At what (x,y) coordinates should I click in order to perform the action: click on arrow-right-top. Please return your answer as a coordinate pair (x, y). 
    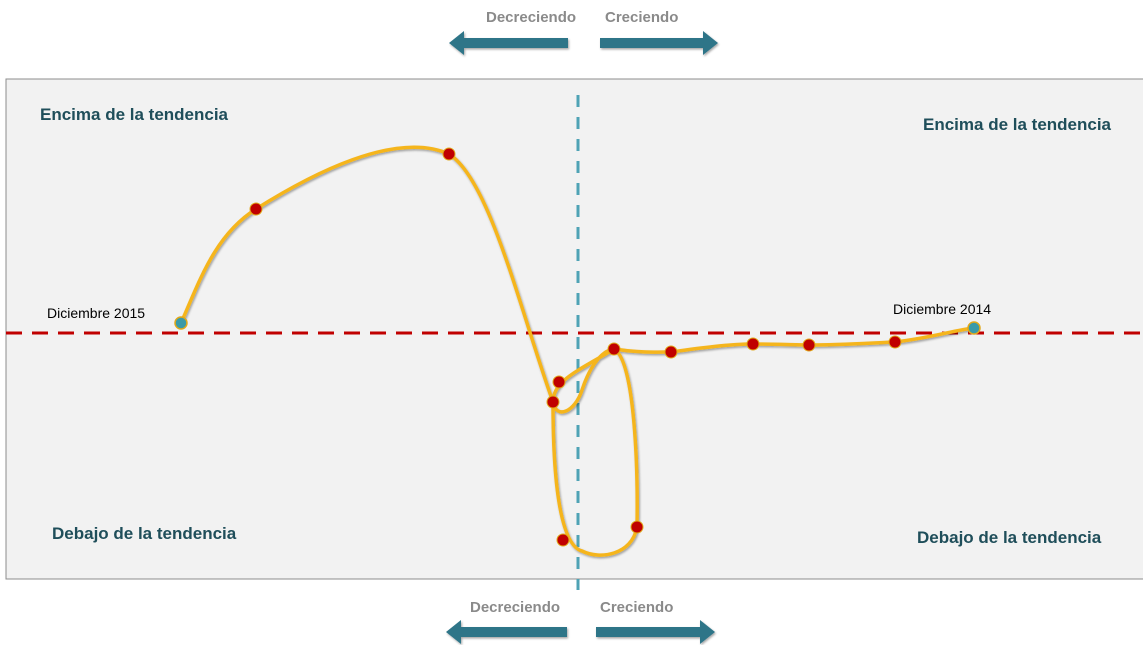
    Looking at the image, I should click on (659, 43).